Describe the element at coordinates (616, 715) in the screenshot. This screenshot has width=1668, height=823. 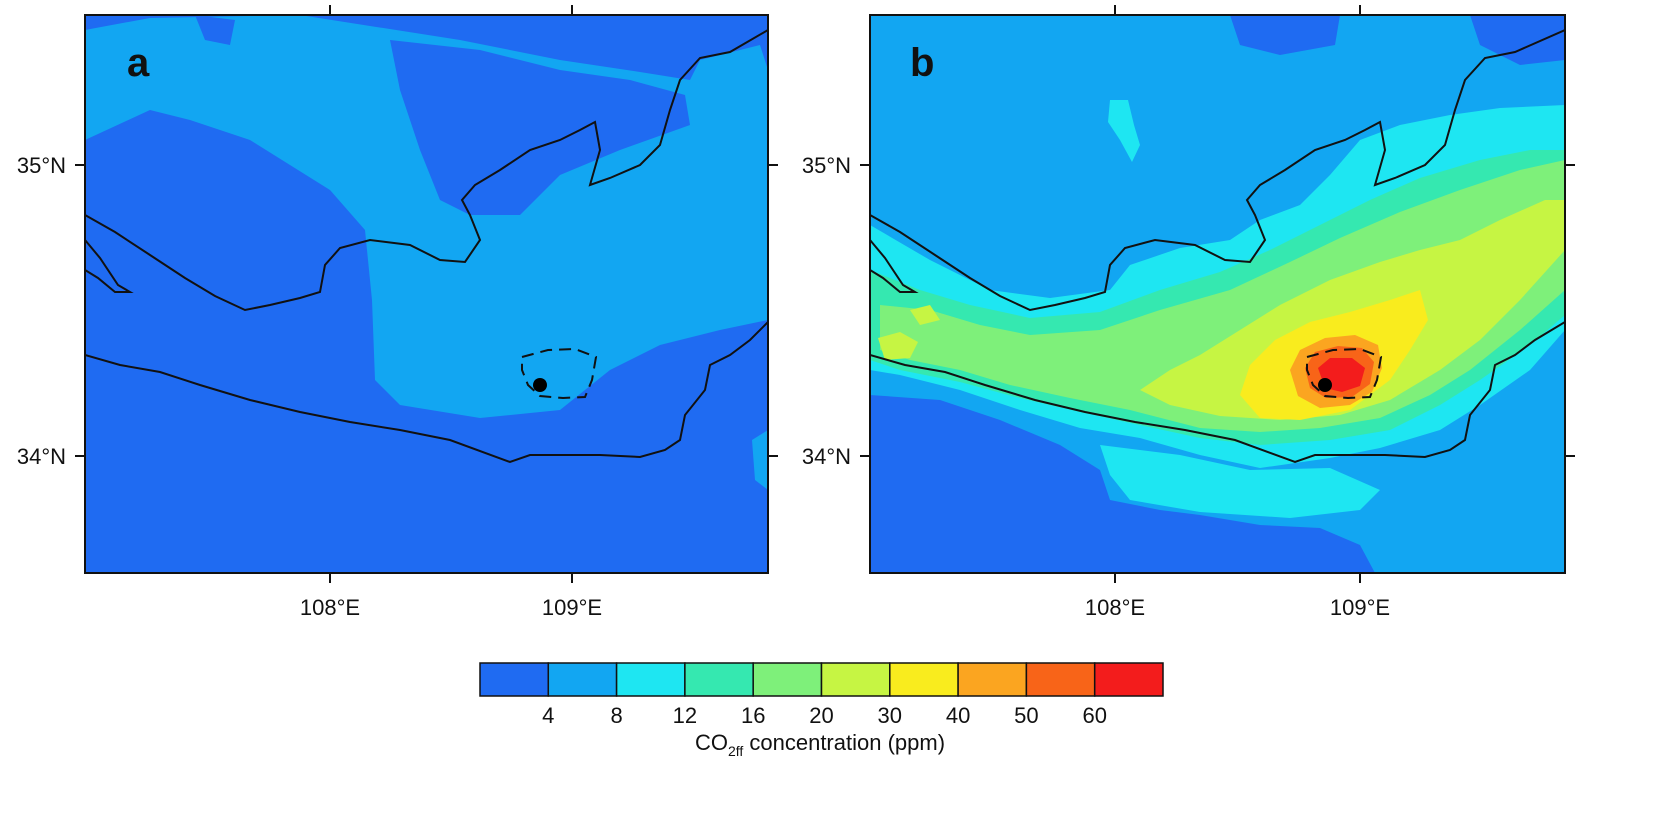
I see `colorbar-tick-label: 8` at that location.